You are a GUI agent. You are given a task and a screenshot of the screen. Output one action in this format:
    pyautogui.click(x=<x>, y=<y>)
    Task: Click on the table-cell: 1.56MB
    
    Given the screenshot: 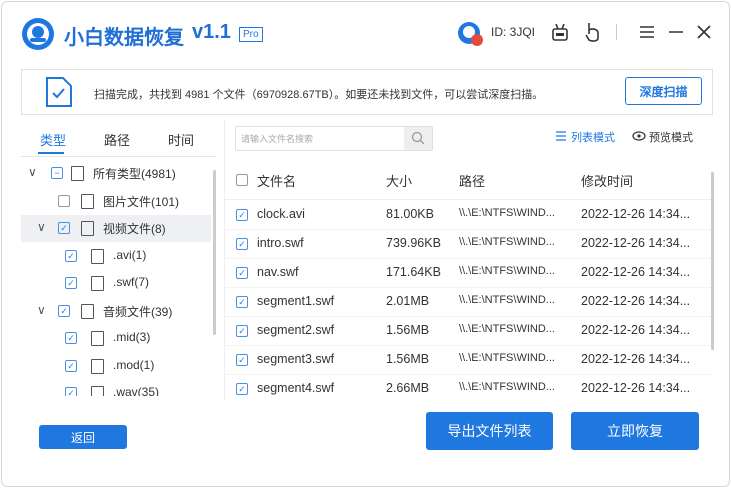 What is the action you would take?
    pyautogui.click(x=408, y=330)
    